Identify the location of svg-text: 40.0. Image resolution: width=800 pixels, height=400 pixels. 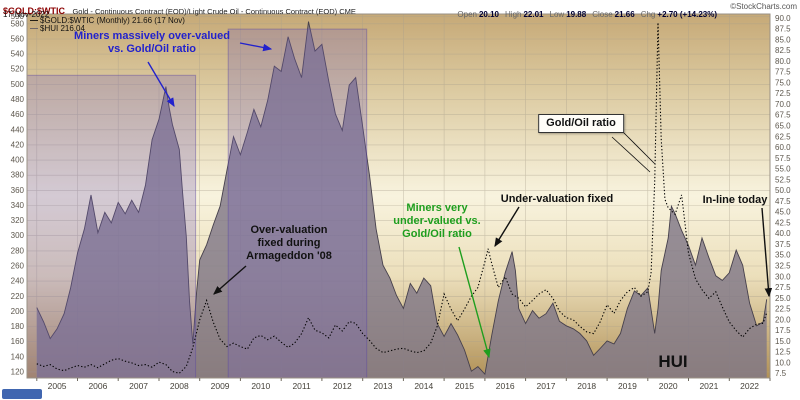
(783, 233).